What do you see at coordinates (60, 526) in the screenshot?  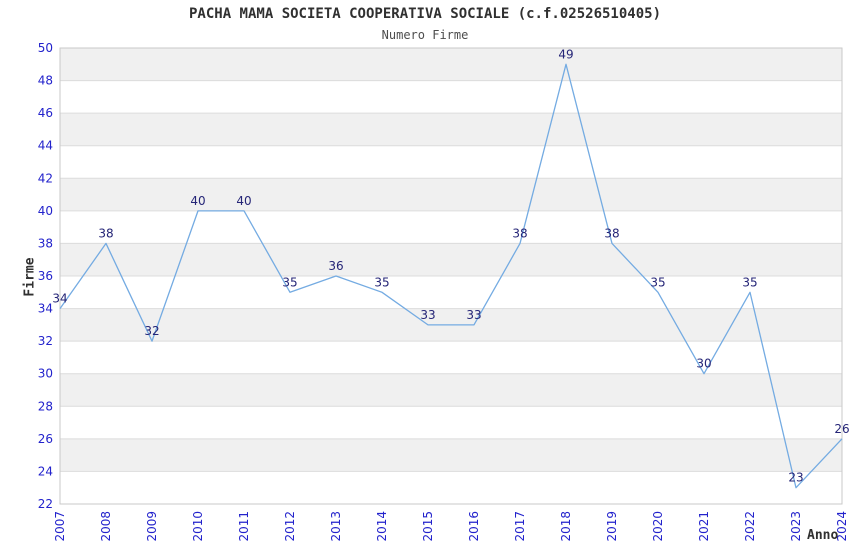 I see `x-tick-label: 2007` at bounding box center [60, 526].